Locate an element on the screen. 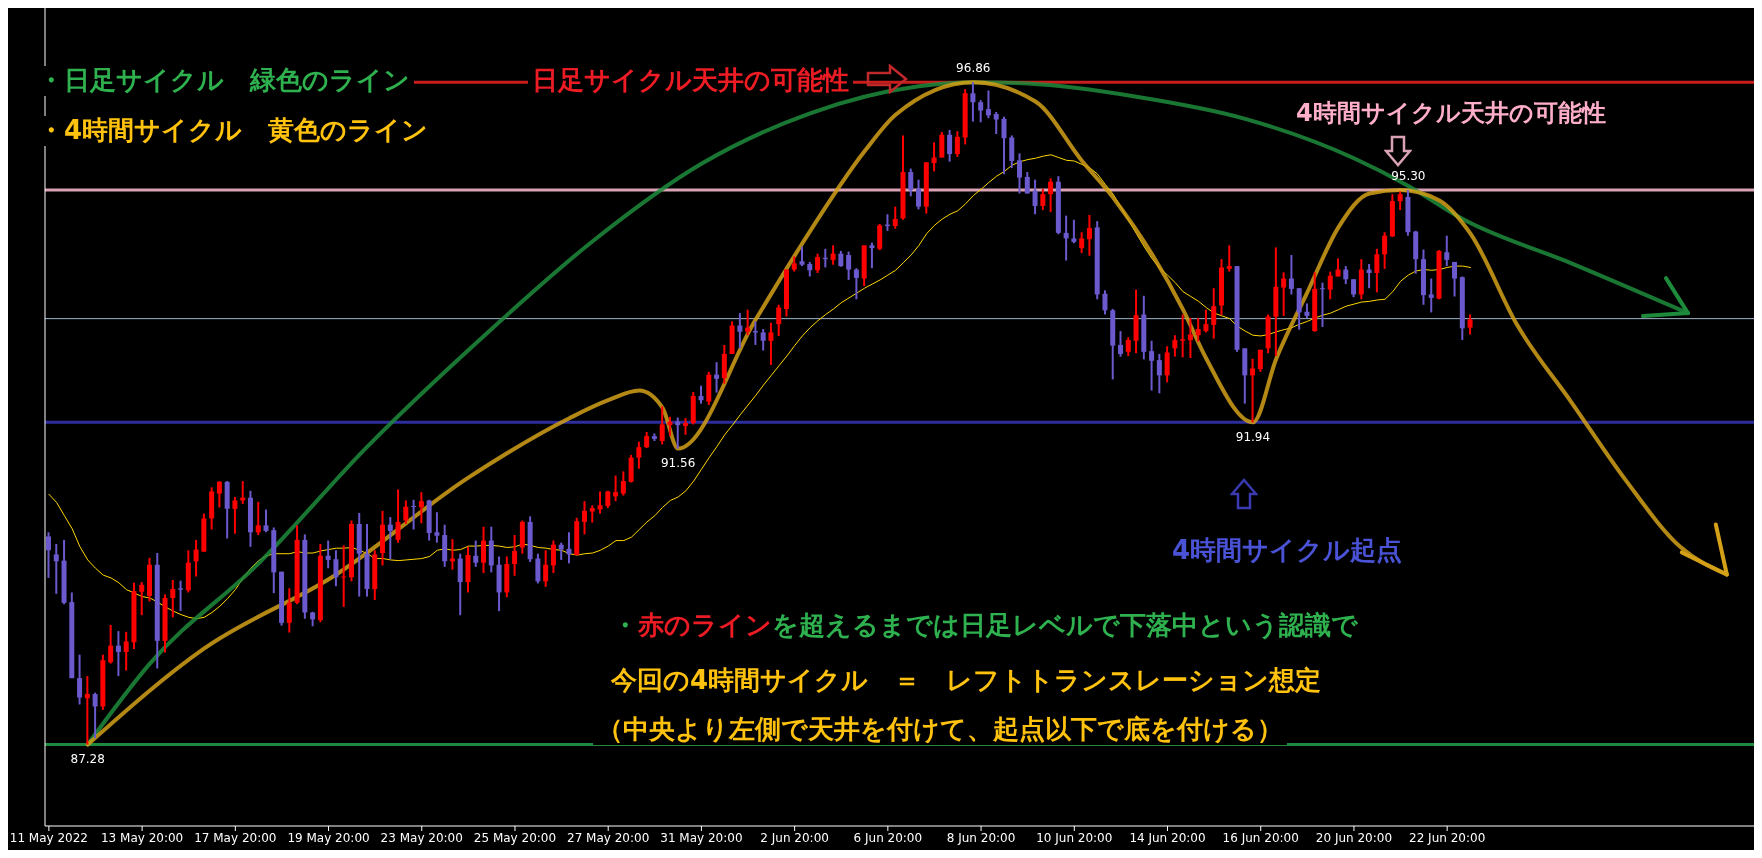 The width and height of the screenshot is (1762, 858). annotation: 91.94 is located at coordinates (1253, 436).